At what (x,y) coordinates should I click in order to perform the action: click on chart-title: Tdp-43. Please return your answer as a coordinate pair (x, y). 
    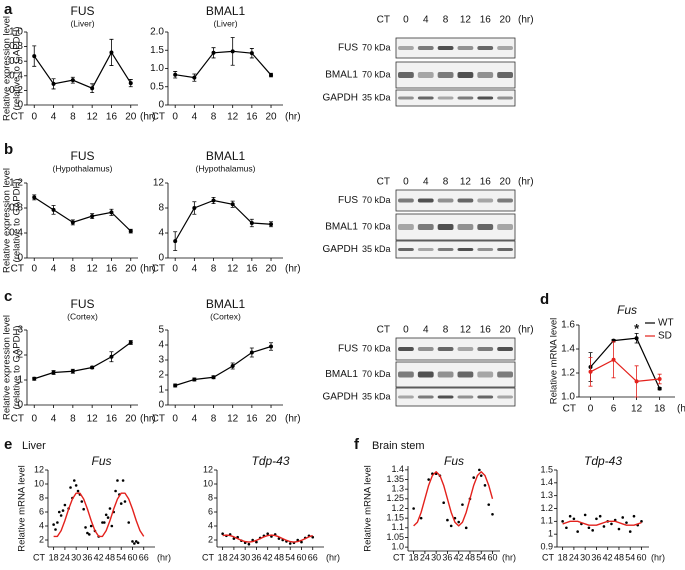
    Looking at the image, I should click on (270, 461).